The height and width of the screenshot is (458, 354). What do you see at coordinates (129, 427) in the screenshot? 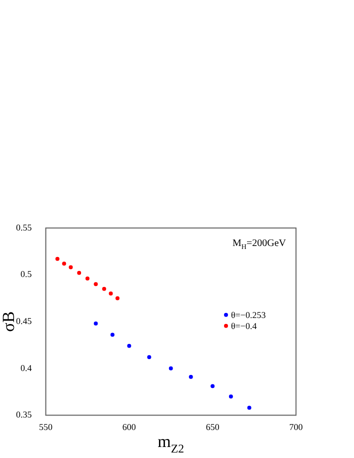
I see `x-tick-label: 600` at bounding box center [129, 427].